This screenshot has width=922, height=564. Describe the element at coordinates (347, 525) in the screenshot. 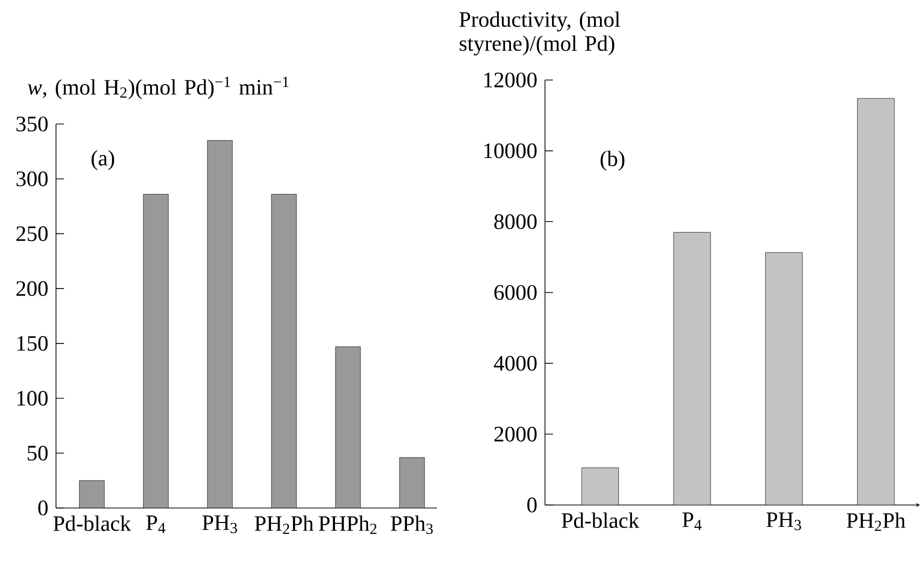

I see `x-tick-label: PHPh$_{2}$` at that location.